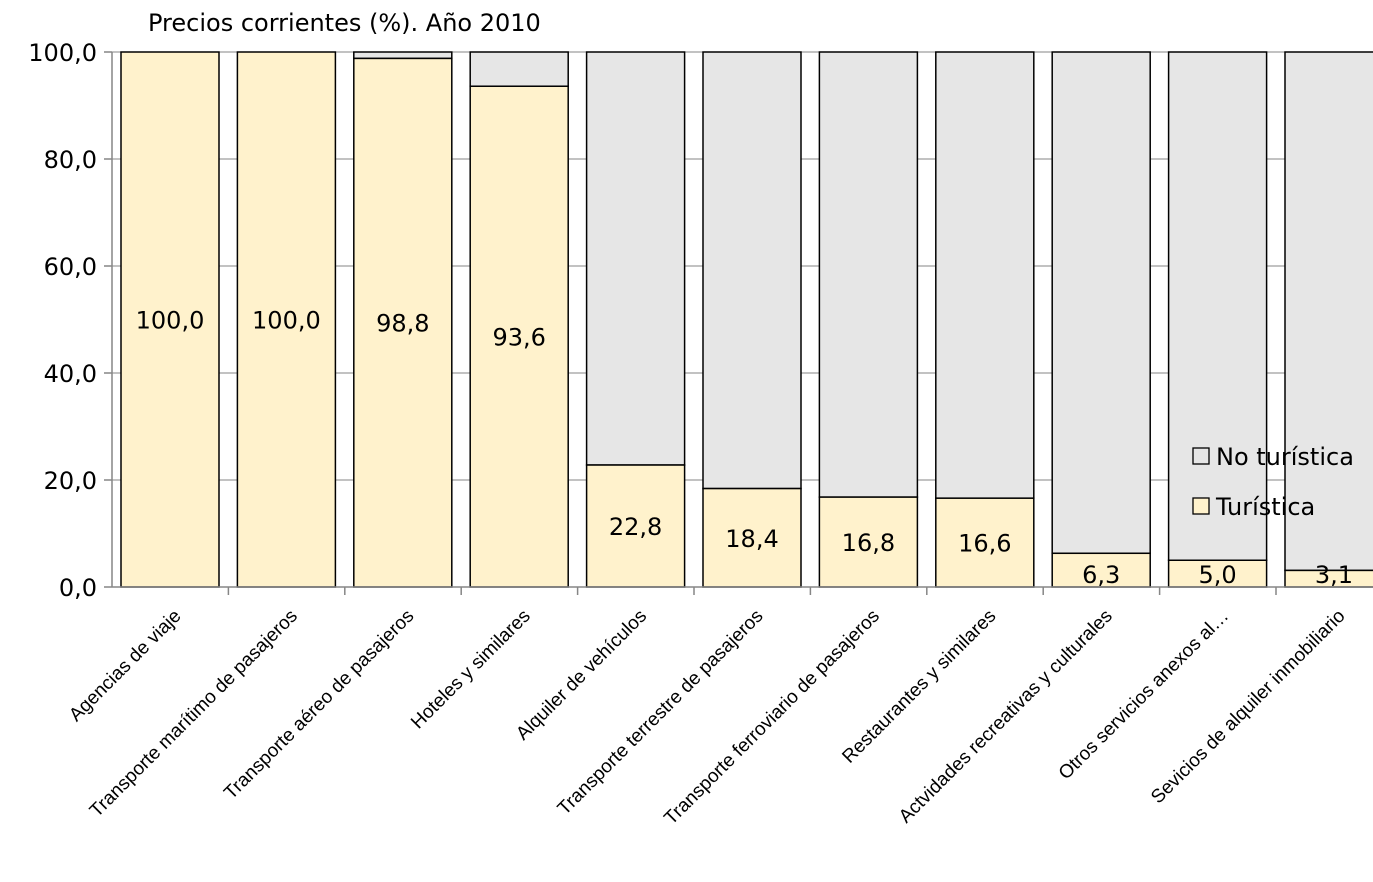 Image resolution: width=1373 pixels, height=882 pixels. I want to click on data-label: 16,8, so click(868, 543).